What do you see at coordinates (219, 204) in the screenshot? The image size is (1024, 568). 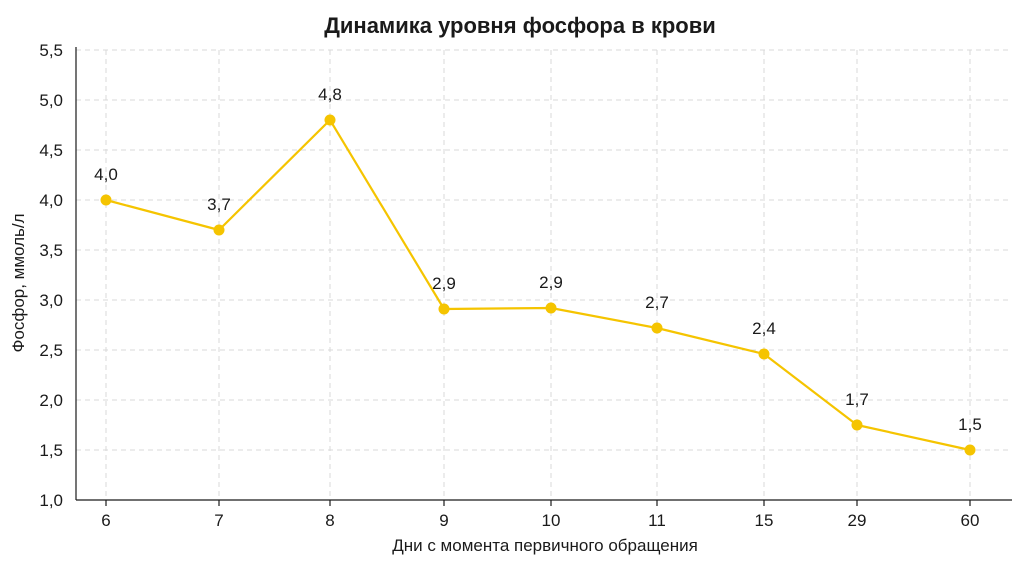 I see `data-label: 3,7` at bounding box center [219, 204].